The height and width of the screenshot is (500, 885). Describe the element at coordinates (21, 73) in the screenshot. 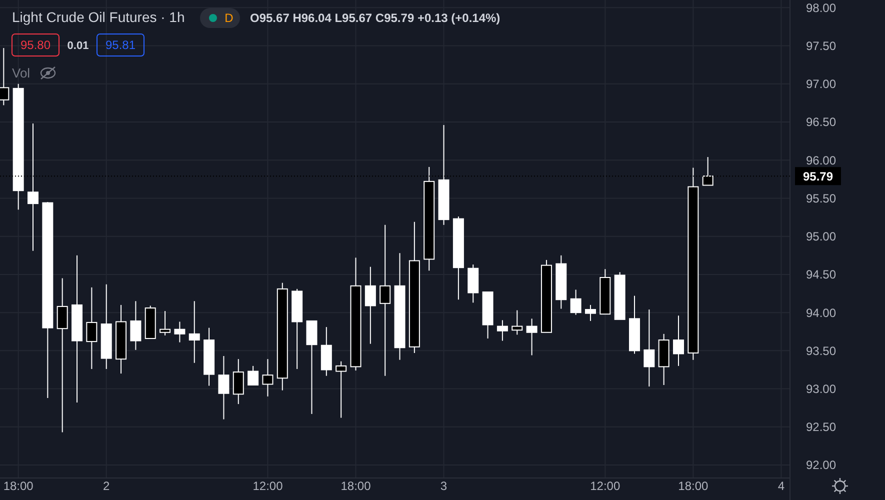

I see `annotation: Vol` at that location.